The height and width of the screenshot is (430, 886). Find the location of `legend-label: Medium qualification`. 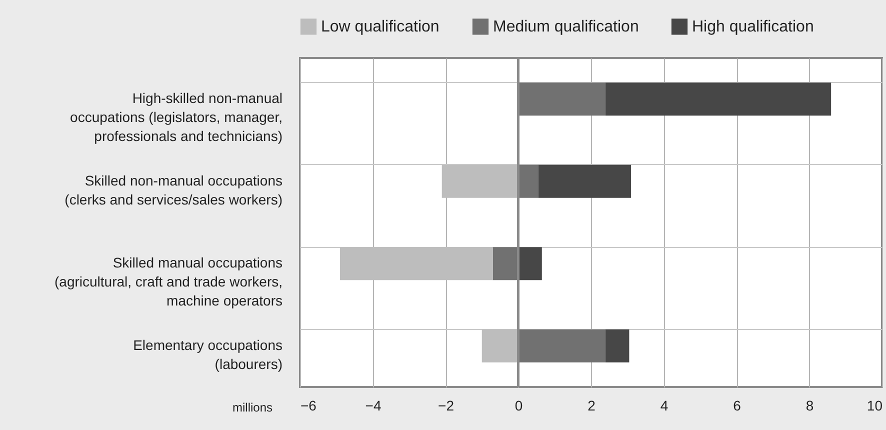

legend-label: Medium qualification is located at coordinates (566, 27).